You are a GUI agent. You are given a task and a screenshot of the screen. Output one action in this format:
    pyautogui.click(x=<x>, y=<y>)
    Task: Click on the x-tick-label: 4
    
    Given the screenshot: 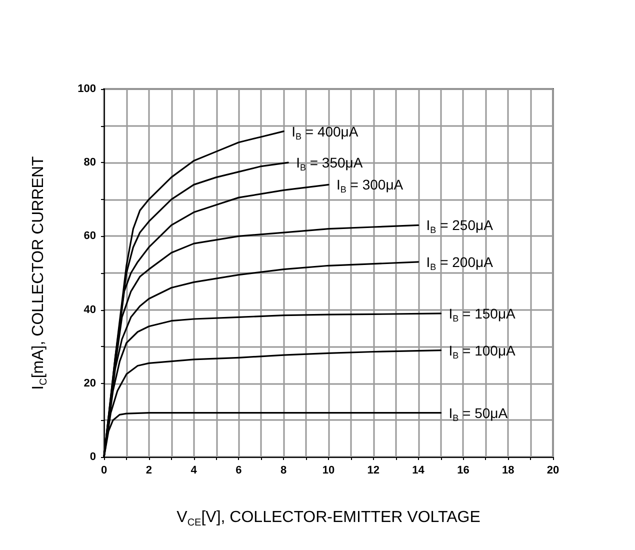 What is the action you would take?
    pyautogui.click(x=194, y=470)
    